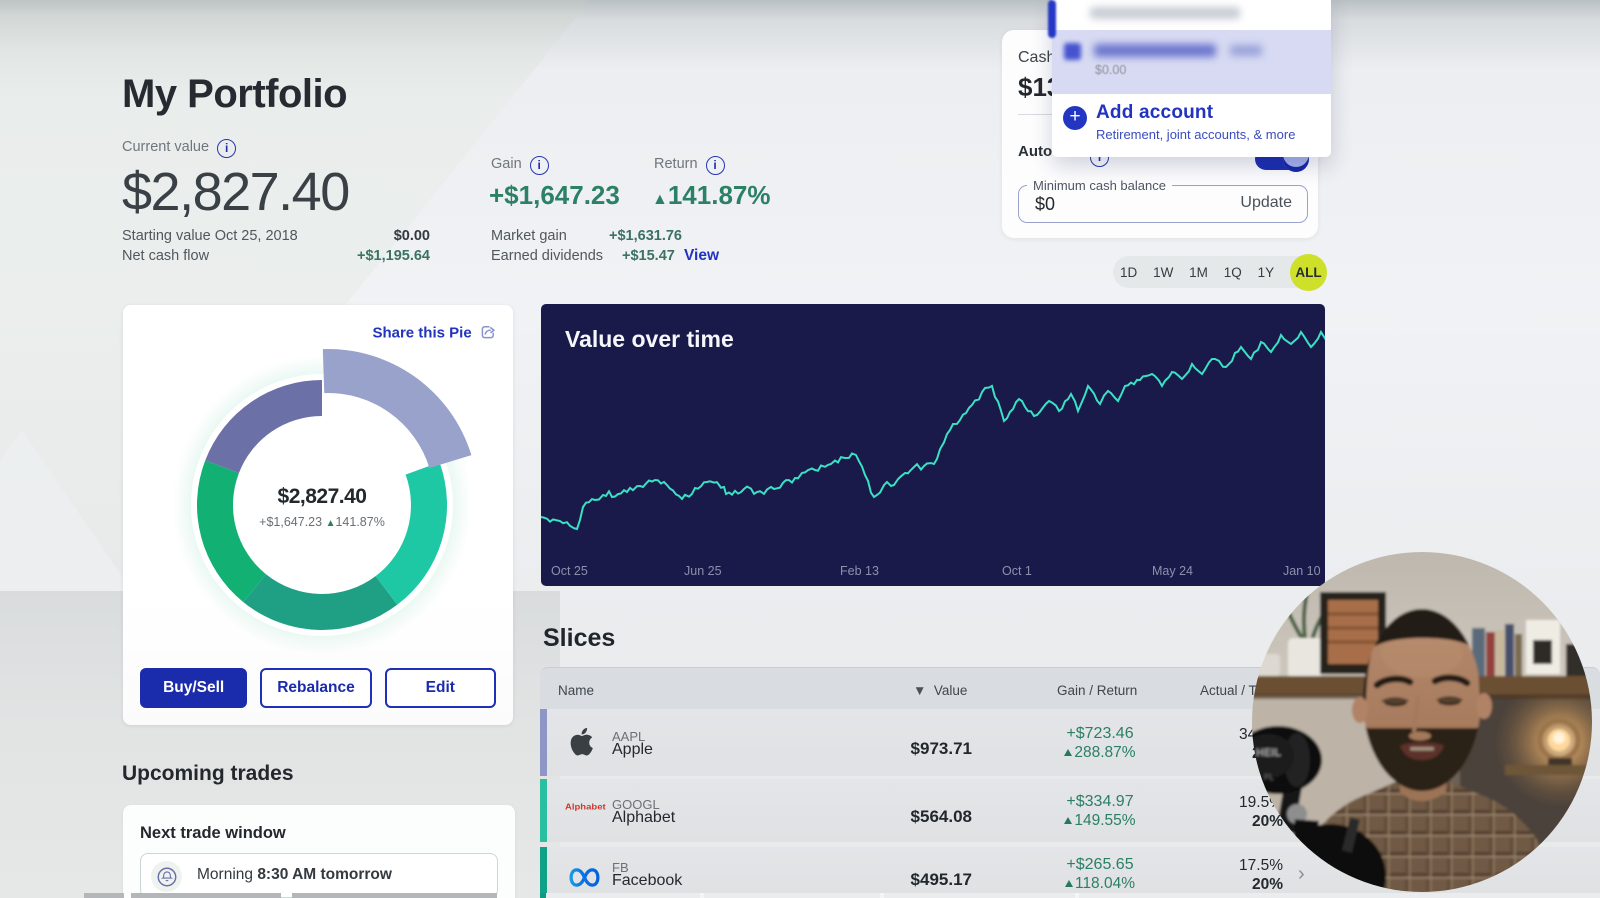 The height and width of the screenshot is (898, 1600). What do you see at coordinates (1269, 777) in the screenshot?
I see `svg-text: PL` at bounding box center [1269, 777].